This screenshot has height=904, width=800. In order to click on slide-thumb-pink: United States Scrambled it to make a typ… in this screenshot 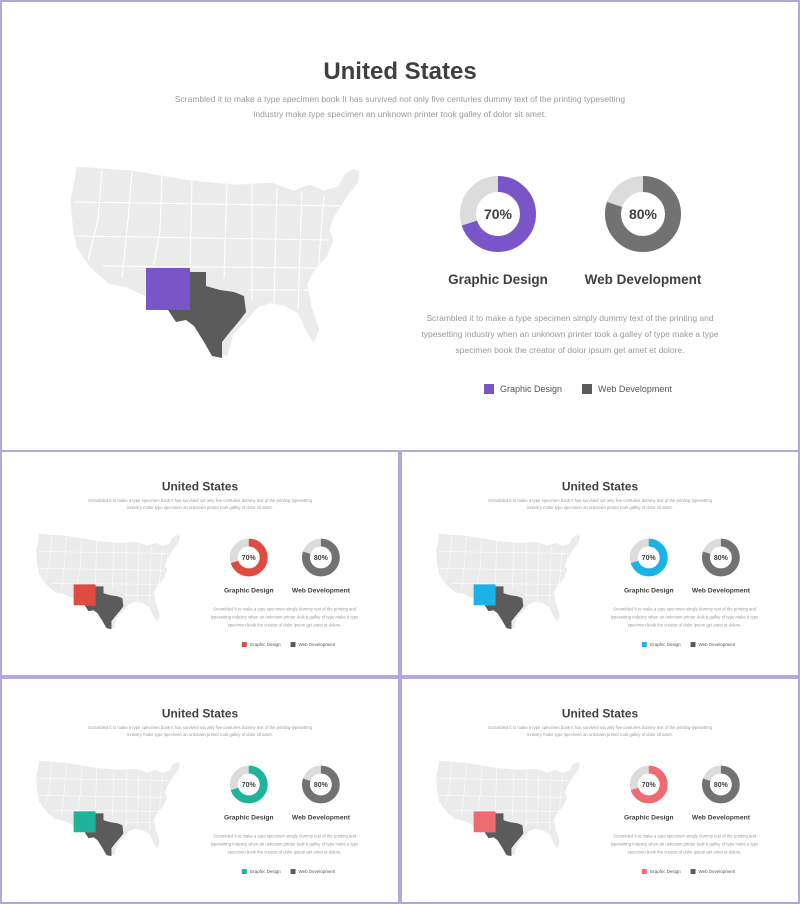, I will do `click(600, 790)`.